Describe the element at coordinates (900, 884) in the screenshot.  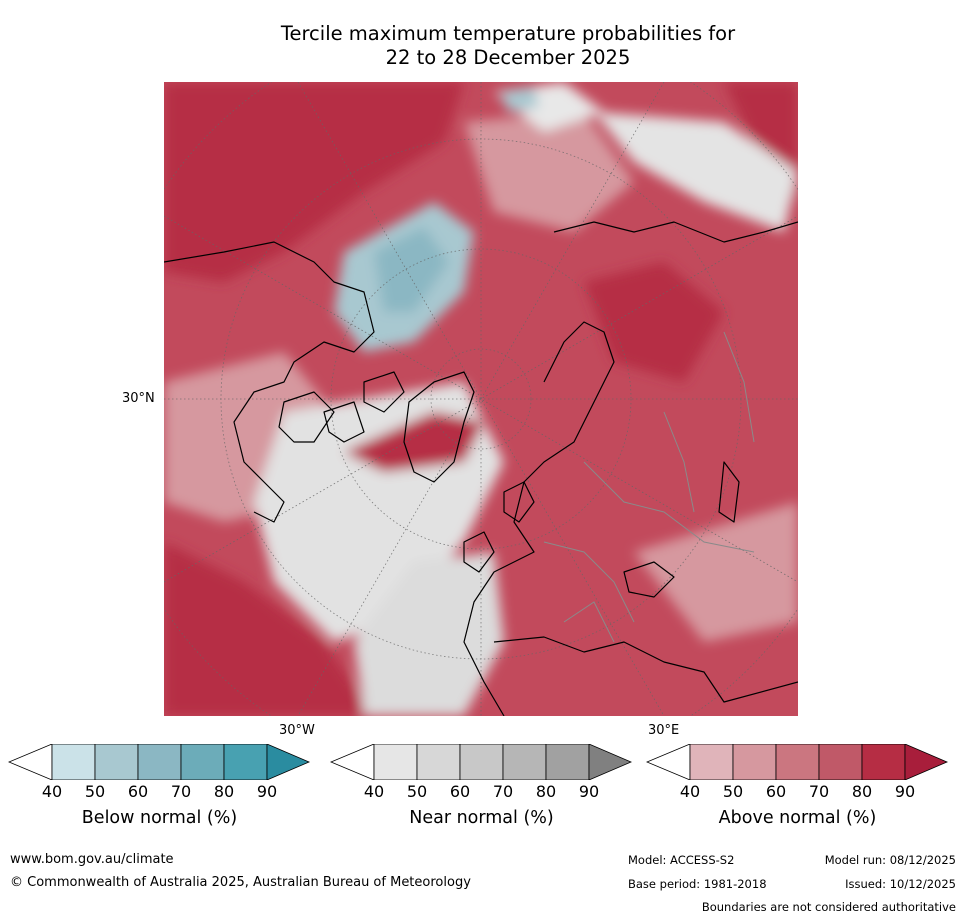
I see `issued-text: Issued: 10/12/2025` at that location.